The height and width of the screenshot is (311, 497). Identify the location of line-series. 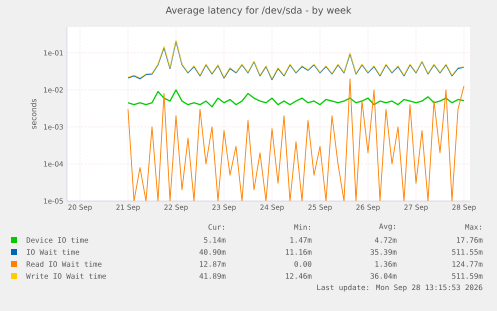
(296, 98).